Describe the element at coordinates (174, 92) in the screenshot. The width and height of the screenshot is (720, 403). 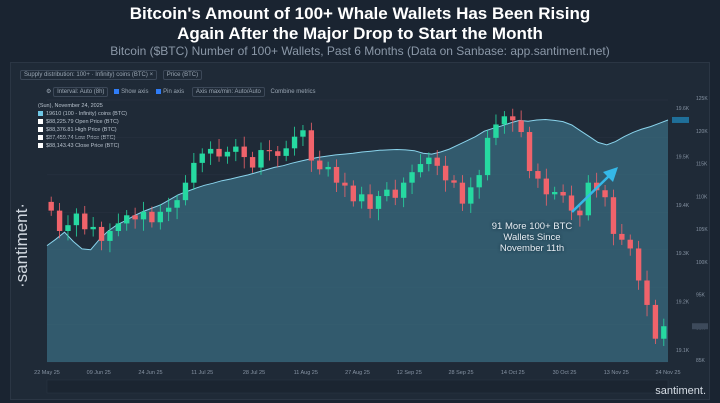
I see `pin-axis-label: Pin axis` at that location.